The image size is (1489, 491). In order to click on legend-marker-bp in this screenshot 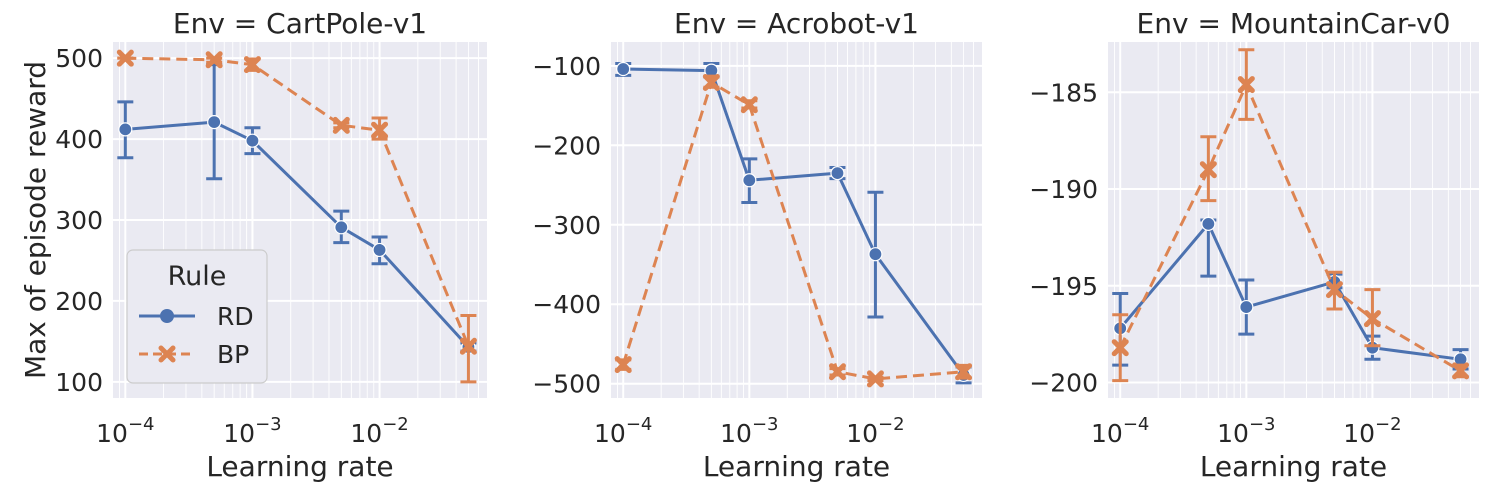, I will do `click(167, 354)`.